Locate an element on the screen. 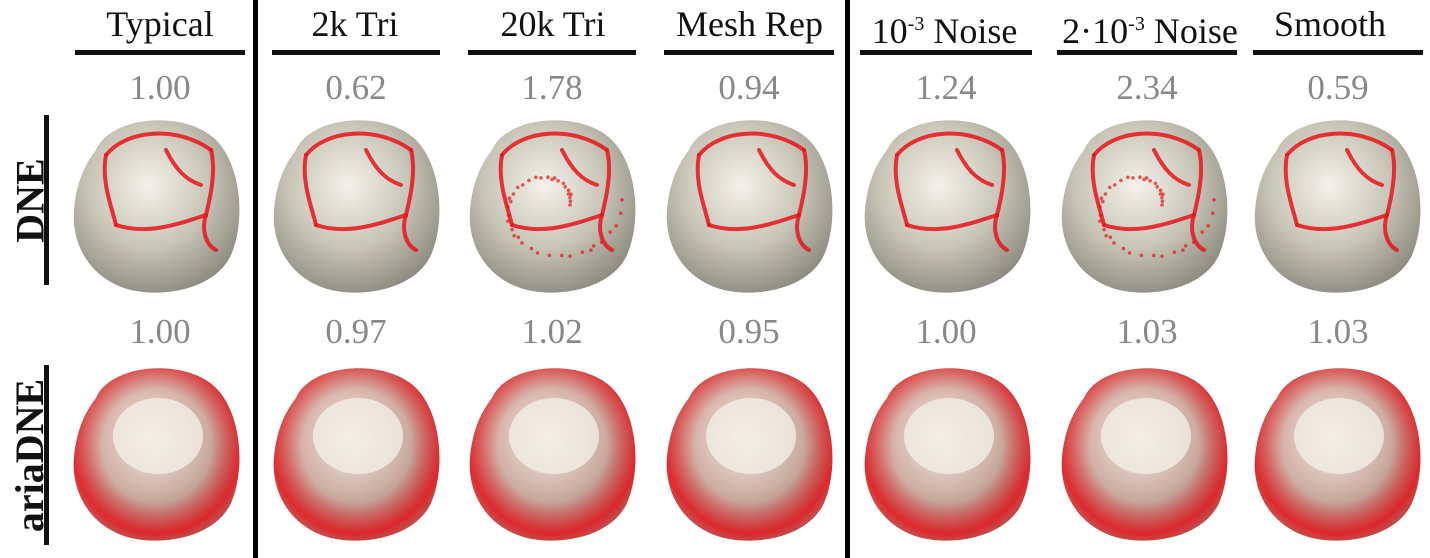 The width and height of the screenshot is (1430, 558). column-title-20k-tri: 20k Tri is located at coordinates (553, 24).